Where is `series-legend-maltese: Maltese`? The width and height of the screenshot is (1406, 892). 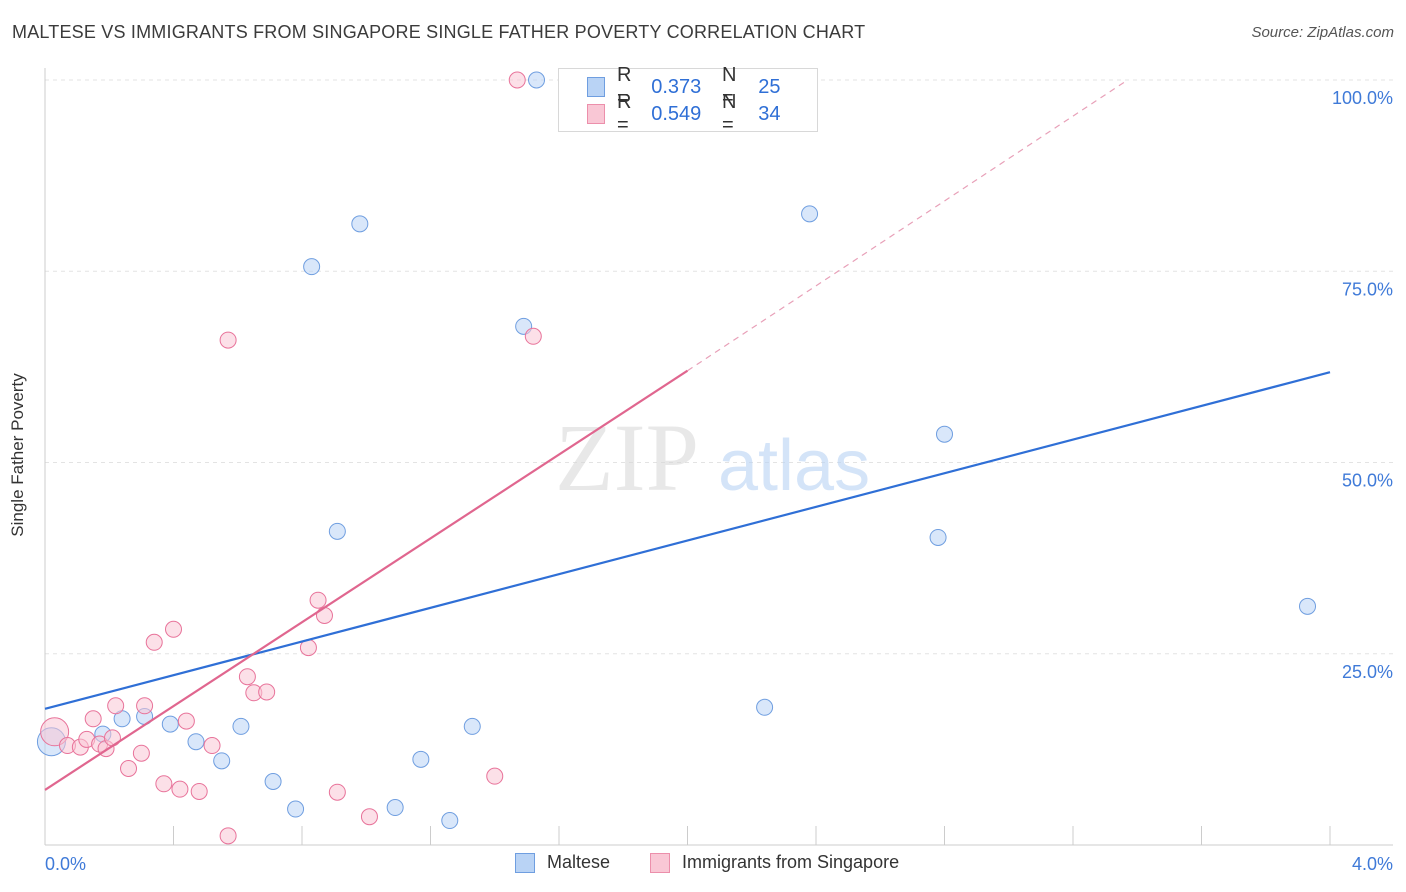
series-legend-maltese: Maltese is located at coordinates (562, 862).